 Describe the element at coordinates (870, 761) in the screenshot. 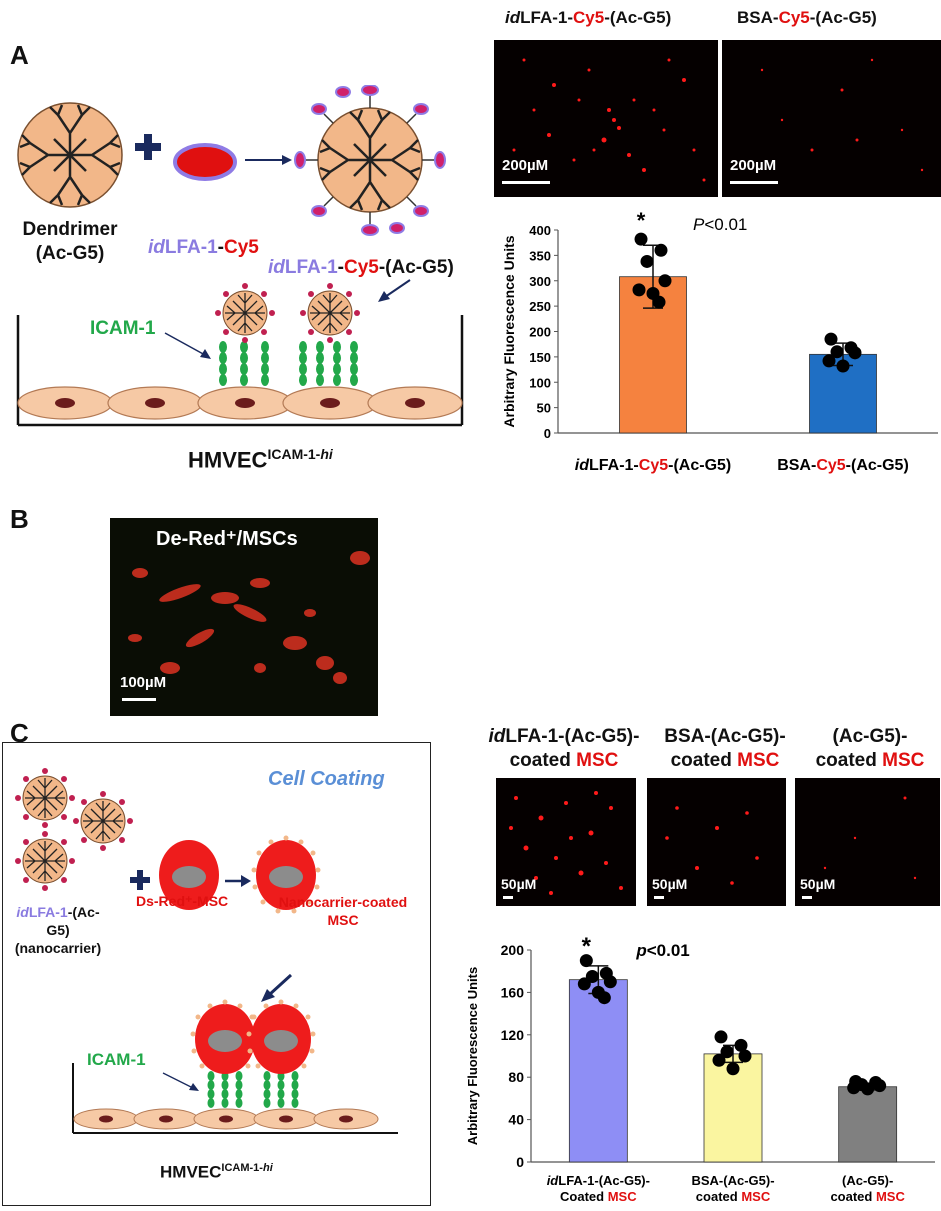

I see `image-c3-title-line2: coated MSC` at that location.